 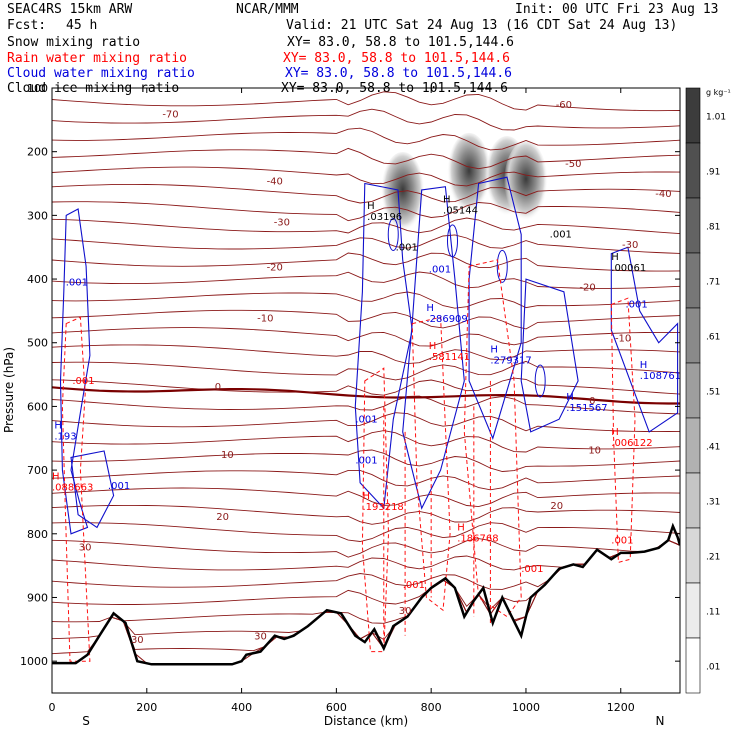 What do you see at coordinates (146, 707) in the screenshot?
I see `x-tick-label-1: 200` at bounding box center [146, 707].